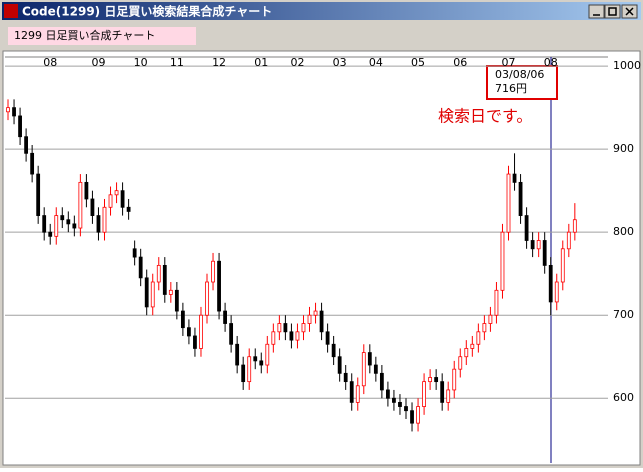 The image size is (643, 472). I want to click on y-tick-label: 1000, so click(627, 65).